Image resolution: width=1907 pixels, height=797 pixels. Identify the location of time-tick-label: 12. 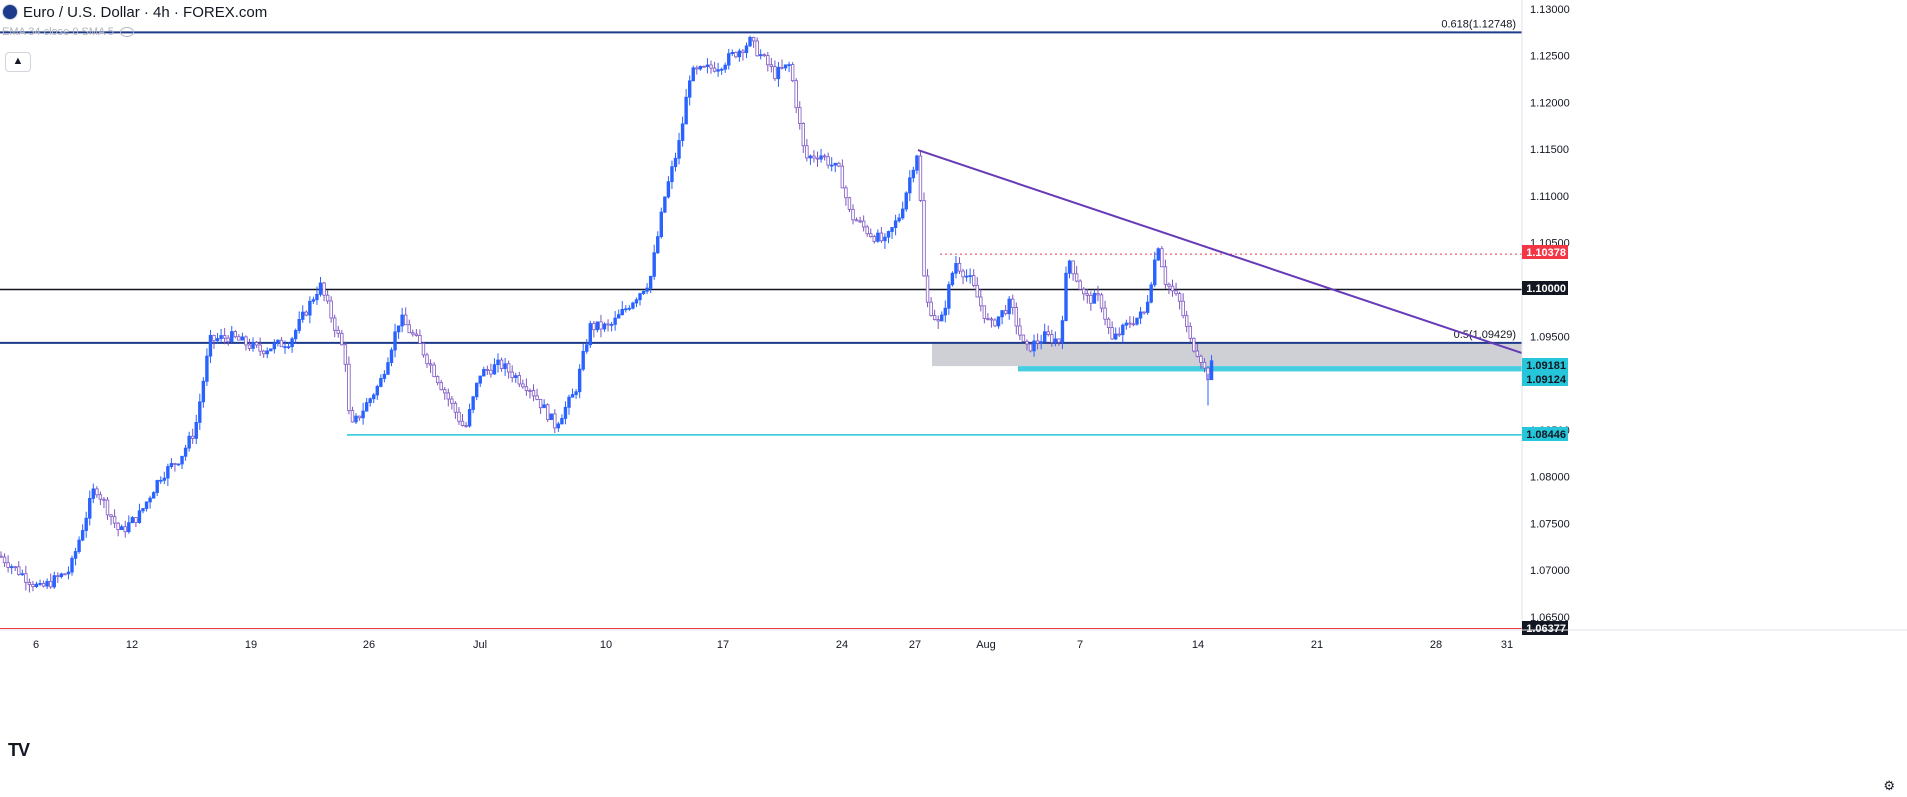
(132, 645).